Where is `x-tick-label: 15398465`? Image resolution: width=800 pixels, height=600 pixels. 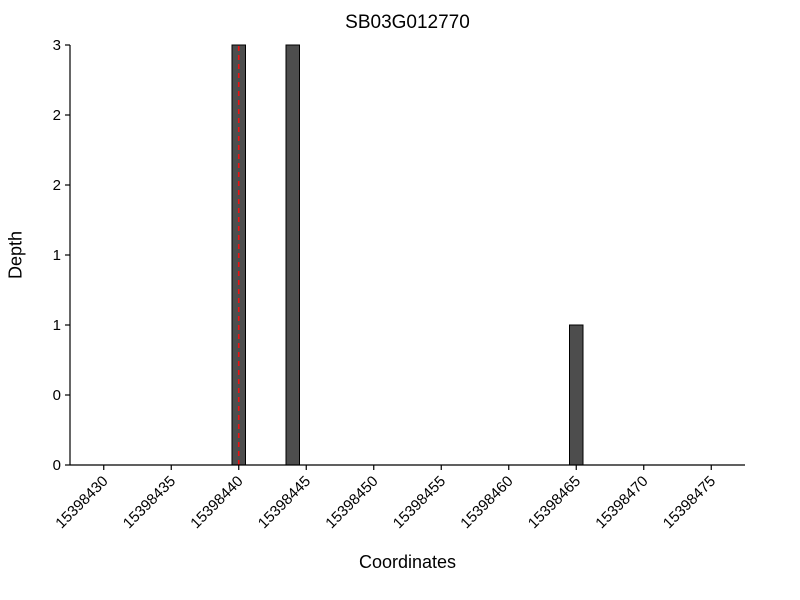 x-tick-label: 15398465 is located at coordinates (554, 502).